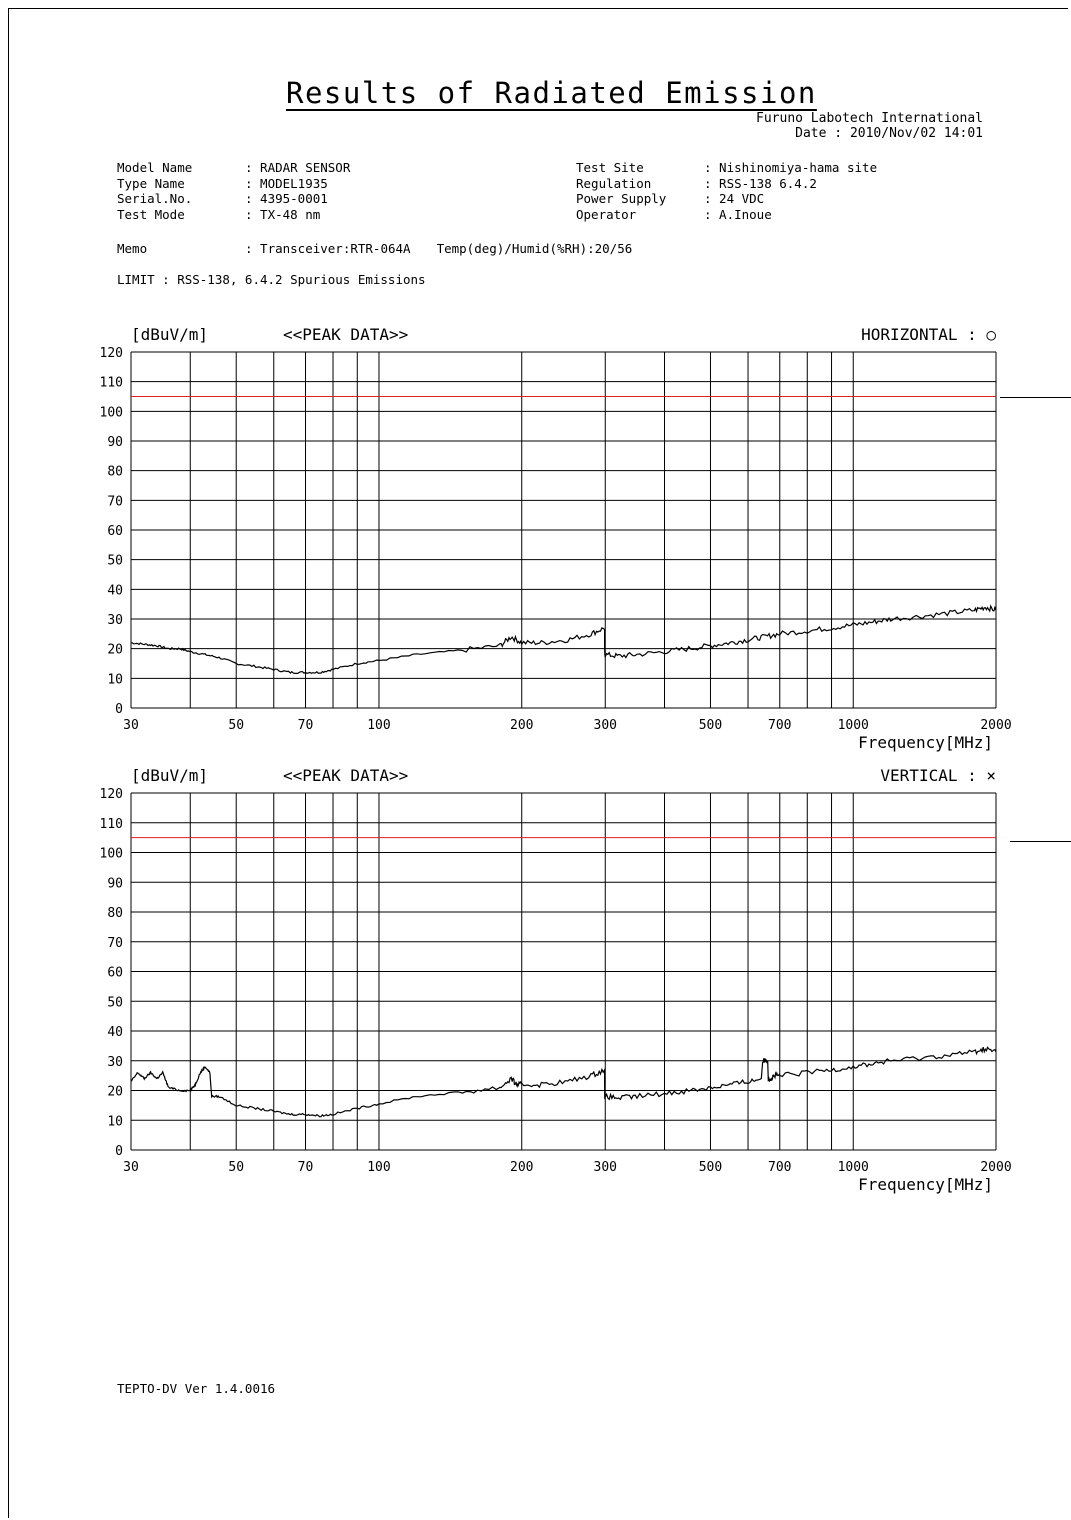 This screenshot has width=1071, height=1520. I want to click on info-row: Regulation : RSS-138 6.4.2, so click(726, 184).